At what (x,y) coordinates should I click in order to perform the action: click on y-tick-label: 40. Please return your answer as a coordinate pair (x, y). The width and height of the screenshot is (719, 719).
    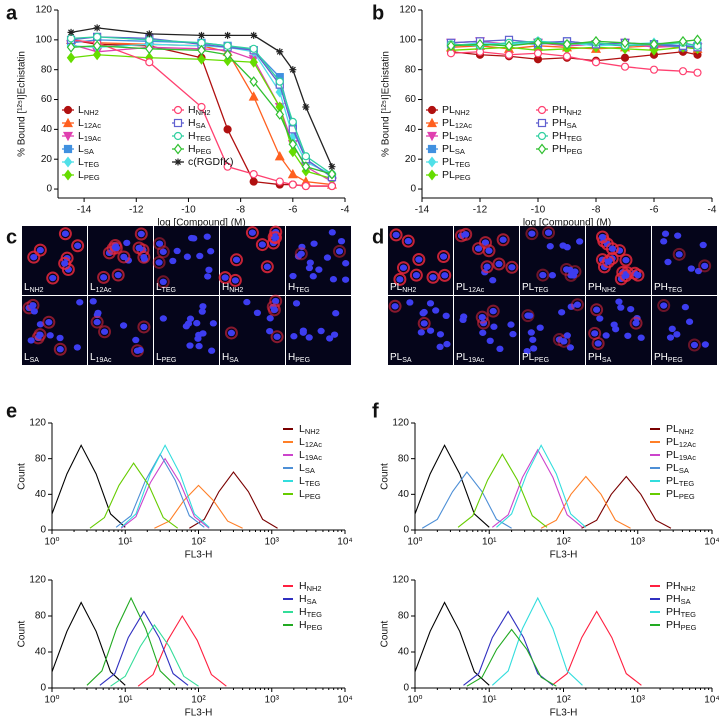
    Looking at the image, I should click on (47, 129).